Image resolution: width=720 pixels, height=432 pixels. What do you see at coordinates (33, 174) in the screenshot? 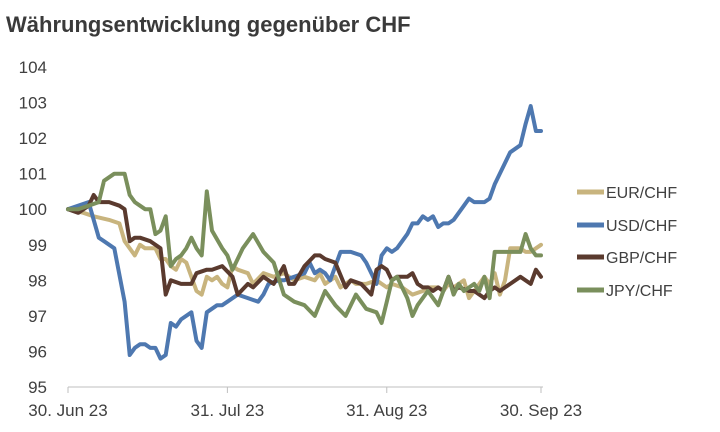
I see `y-tick-label: 101` at bounding box center [33, 174].